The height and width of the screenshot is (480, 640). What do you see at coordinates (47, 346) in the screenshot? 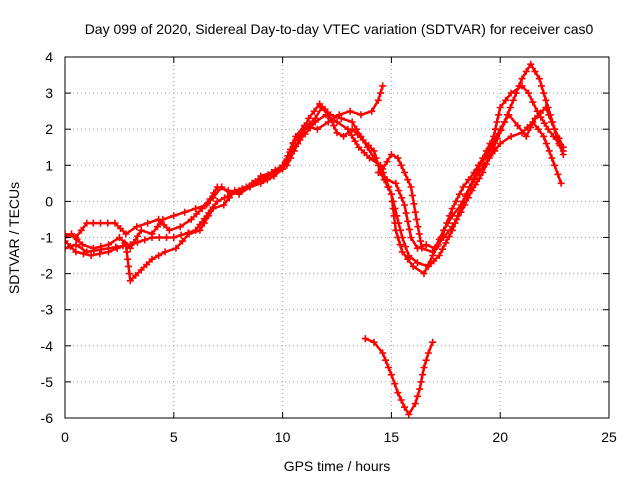
I see `y-tick-label: -4` at bounding box center [47, 346].